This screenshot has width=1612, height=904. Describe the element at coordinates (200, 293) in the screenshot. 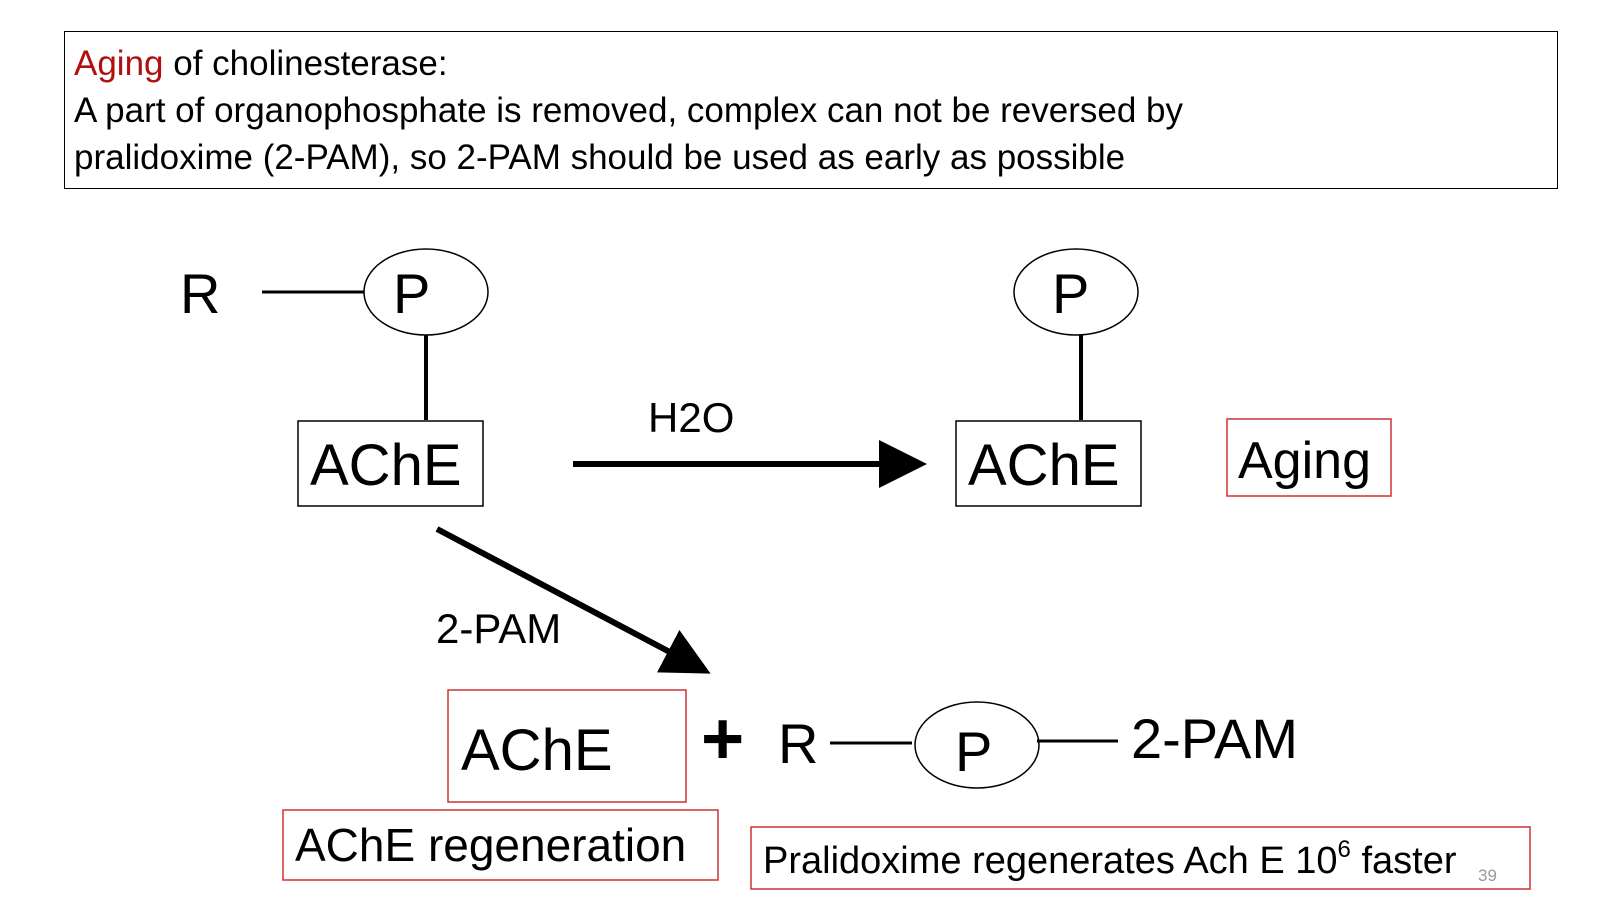

I see `reactant-r-label: R` at that location.